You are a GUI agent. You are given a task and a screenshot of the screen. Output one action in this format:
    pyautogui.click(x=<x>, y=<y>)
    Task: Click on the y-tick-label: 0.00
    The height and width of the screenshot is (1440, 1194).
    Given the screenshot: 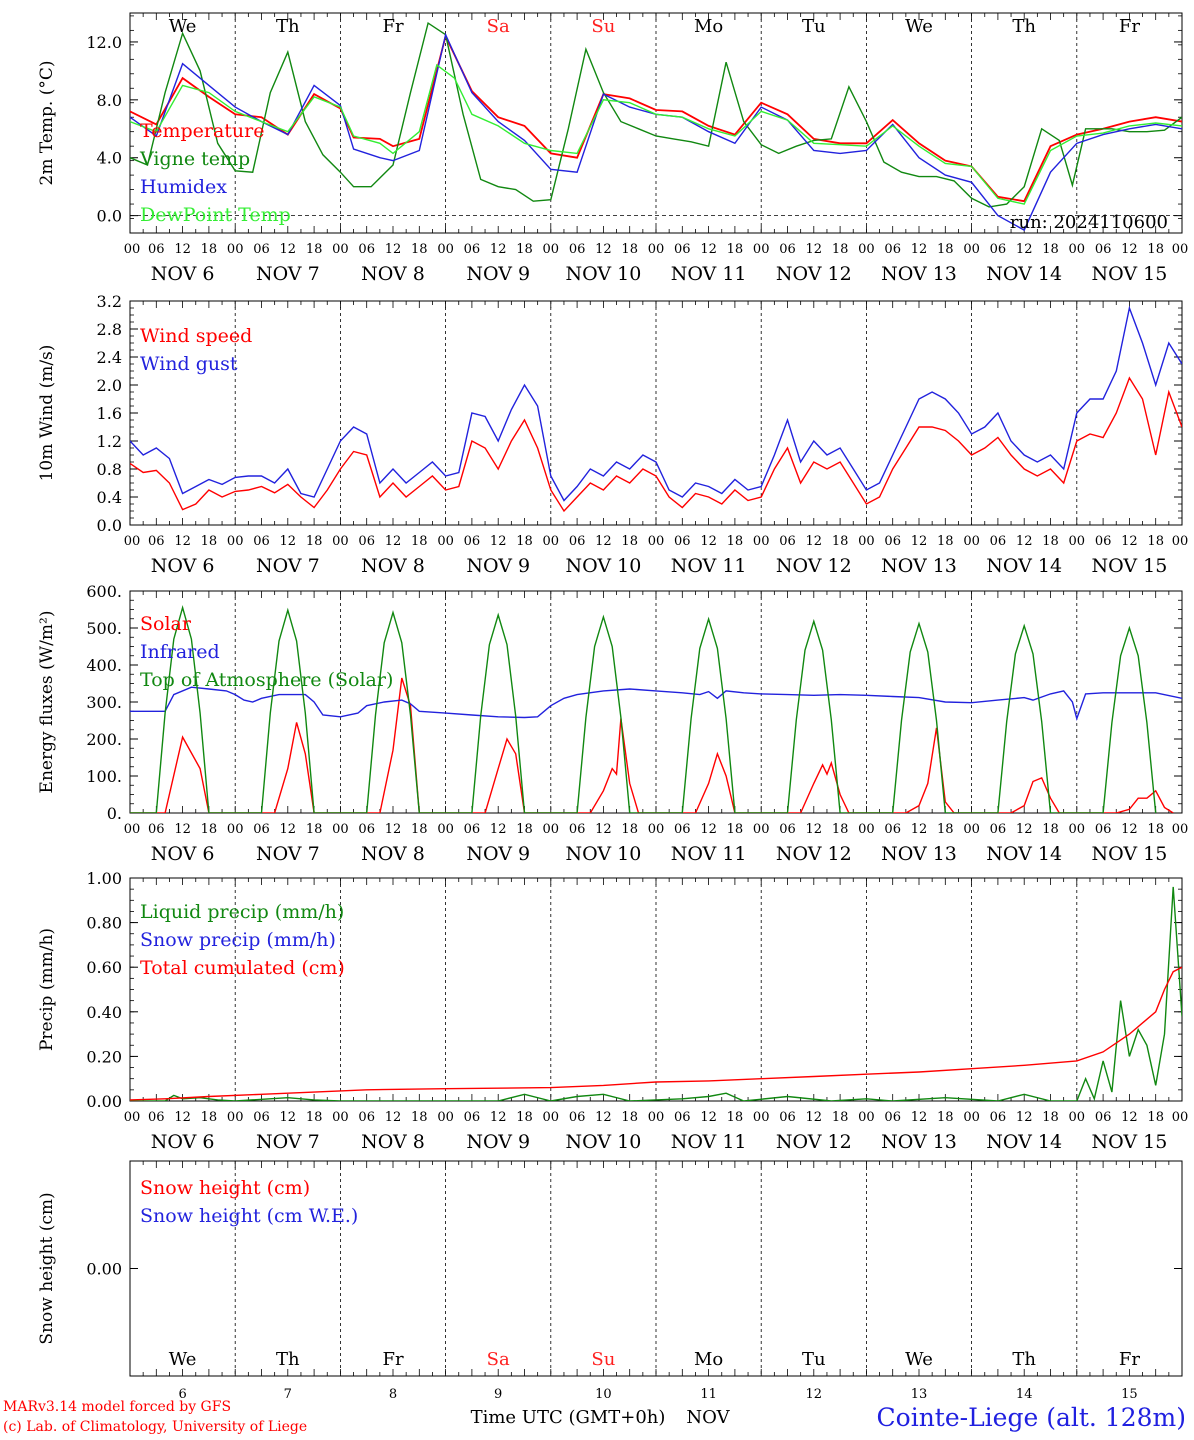 What is the action you would take?
    pyautogui.click(x=104, y=1269)
    